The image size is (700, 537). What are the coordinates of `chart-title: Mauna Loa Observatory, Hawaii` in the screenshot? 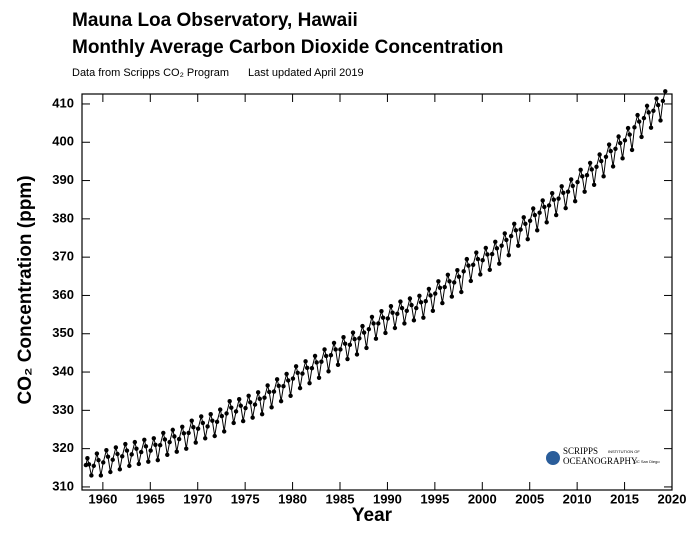 It's located at (215, 20).